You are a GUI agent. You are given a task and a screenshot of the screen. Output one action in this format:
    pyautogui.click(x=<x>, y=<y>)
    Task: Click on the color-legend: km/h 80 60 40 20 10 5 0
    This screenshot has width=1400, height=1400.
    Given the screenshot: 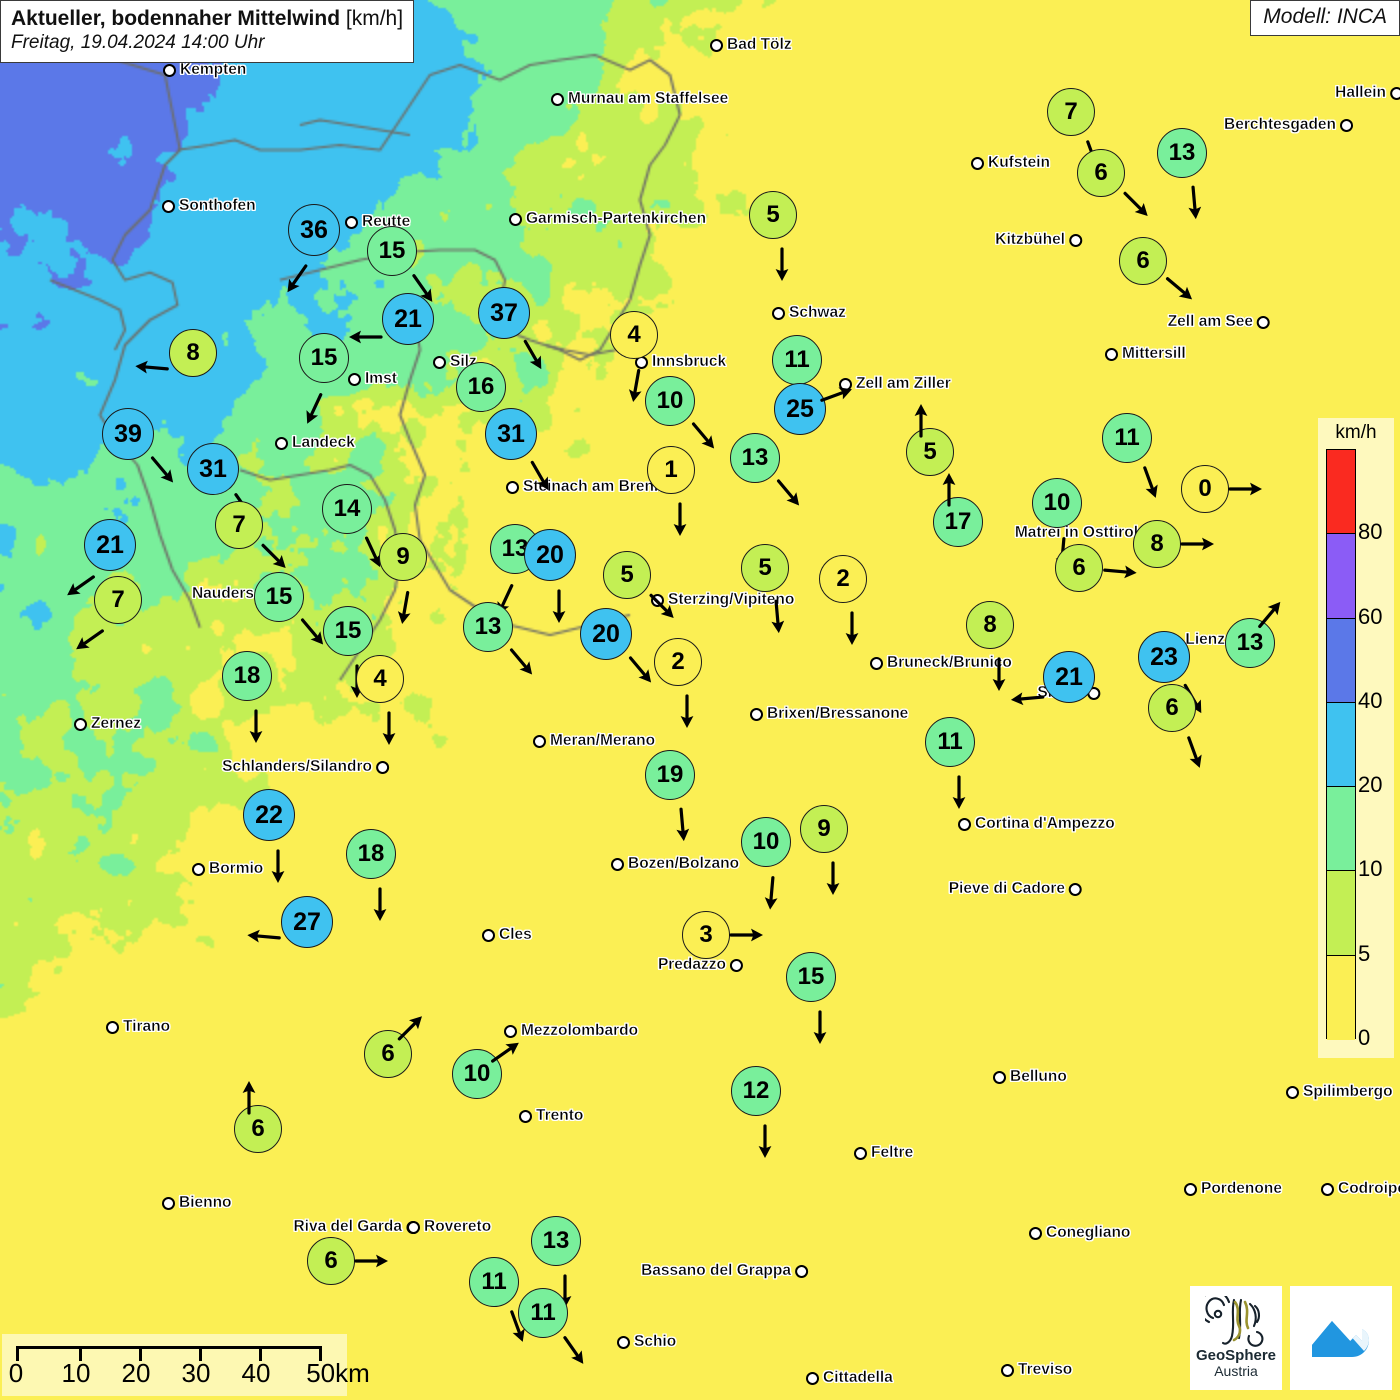 What is the action you would take?
    pyautogui.click(x=1356, y=738)
    